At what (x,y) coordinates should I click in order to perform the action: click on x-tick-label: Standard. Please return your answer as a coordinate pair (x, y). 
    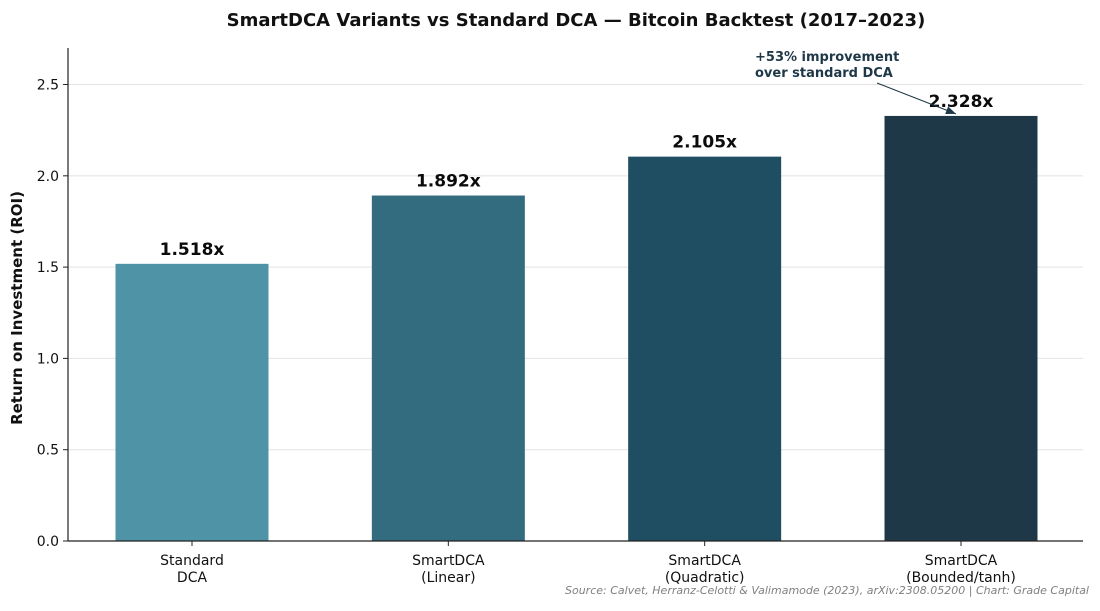
    Looking at the image, I should click on (192, 561).